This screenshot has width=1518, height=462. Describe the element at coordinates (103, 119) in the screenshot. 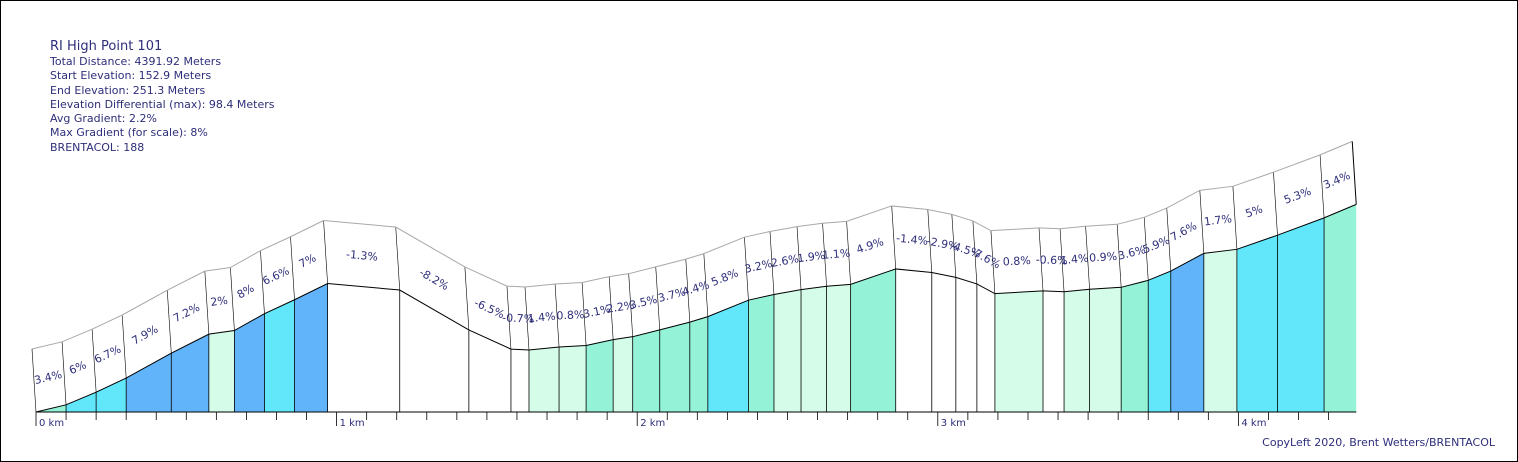

I see `avg-gradient: Avg Gradient: 2.2%` at that location.